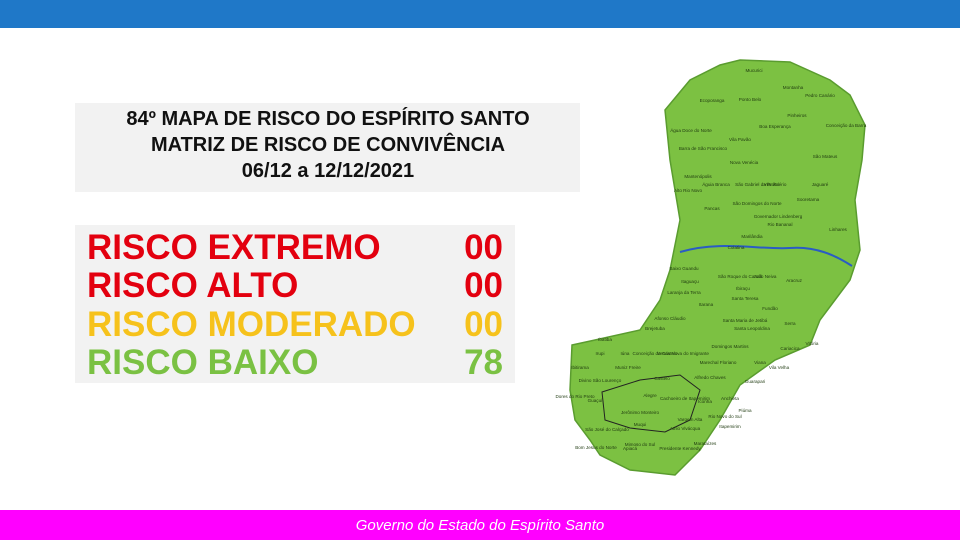 The height and width of the screenshot is (540, 960). What do you see at coordinates (730, 398) in the screenshot?
I see `municipality-label: Anchieta` at bounding box center [730, 398].